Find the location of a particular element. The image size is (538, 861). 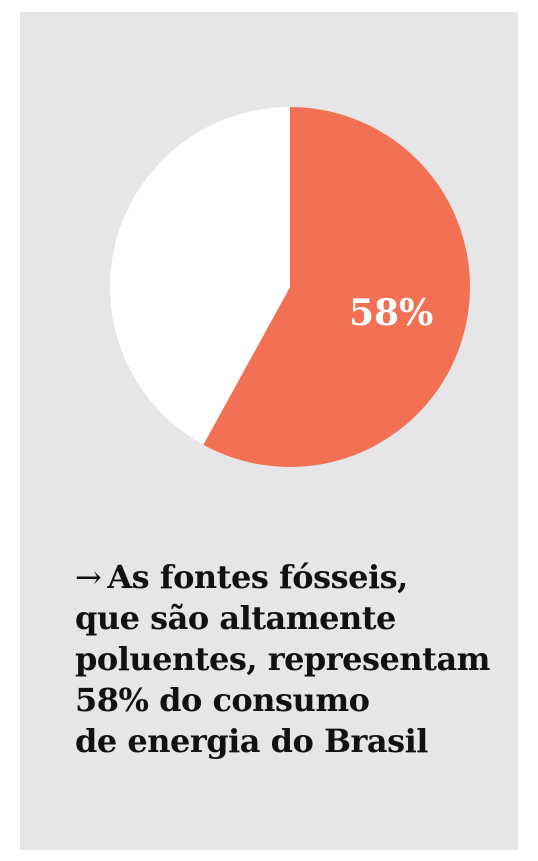

slice-label: 58% is located at coordinates (391, 313).